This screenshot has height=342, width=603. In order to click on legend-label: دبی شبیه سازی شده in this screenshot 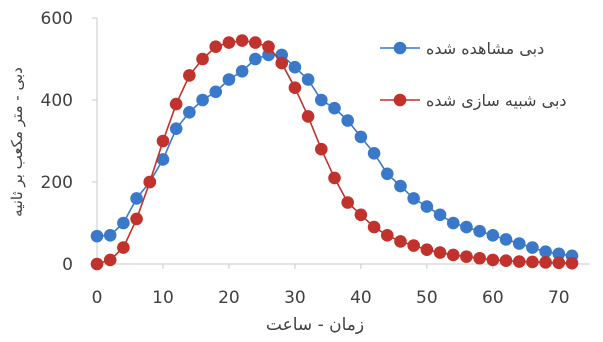, I will do `click(496, 101)`.